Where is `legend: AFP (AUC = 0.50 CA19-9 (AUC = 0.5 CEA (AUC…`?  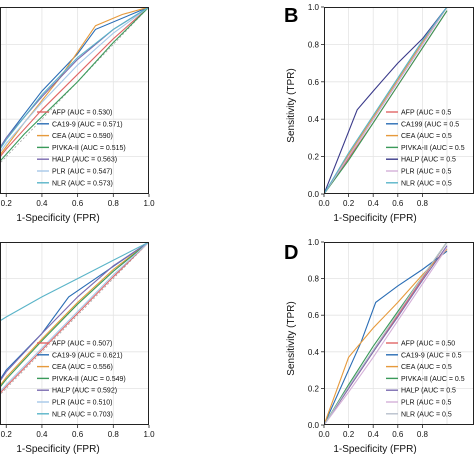 legend: AFP (AUC = 0.50 CA19-9 (AUC = 0.5 CEA (AUC… is located at coordinates (425, 379).